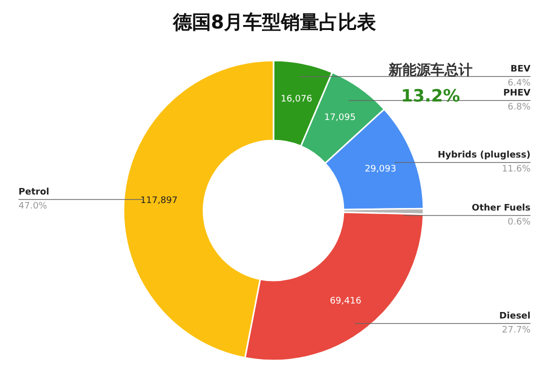 The height and width of the screenshot is (379, 548). What do you see at coordinates (159, 201) in the screenshot?
I see `data-label: 117,897` at bounding box center [159, 201].